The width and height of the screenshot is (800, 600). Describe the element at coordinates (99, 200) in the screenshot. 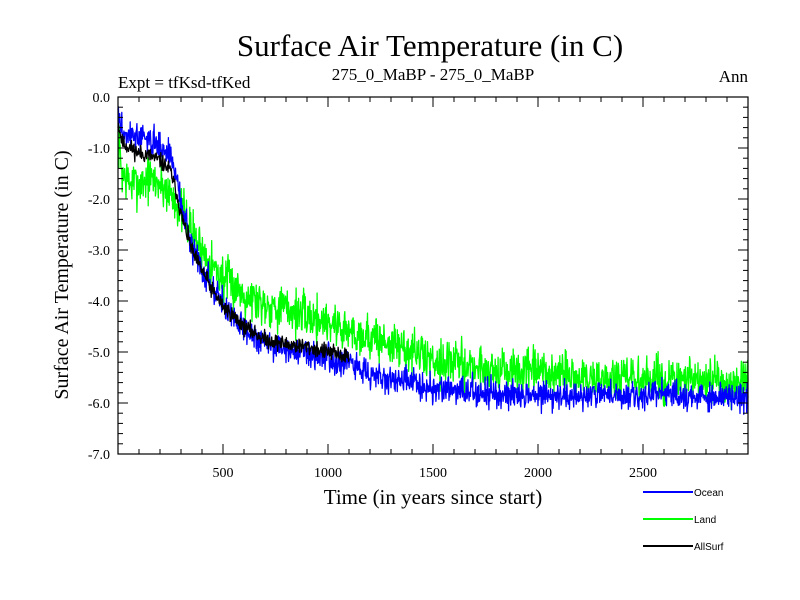

I see `y-tick-label: -2.0` at that location.